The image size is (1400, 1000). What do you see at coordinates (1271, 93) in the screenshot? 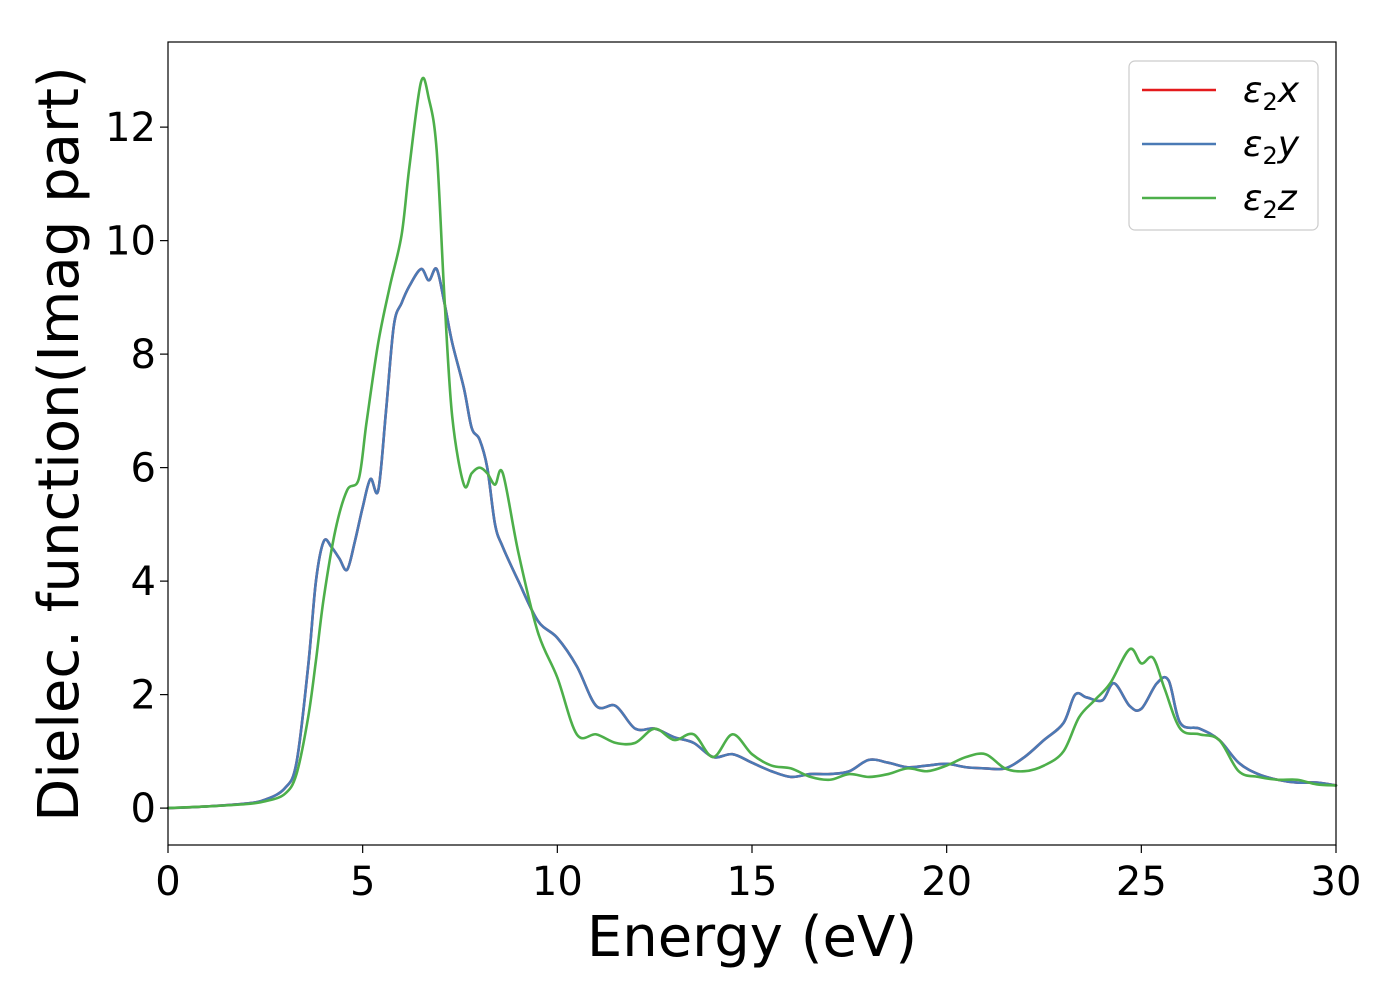
I see `legend-label-x: ε2x` at bounding box center [1271, 93].